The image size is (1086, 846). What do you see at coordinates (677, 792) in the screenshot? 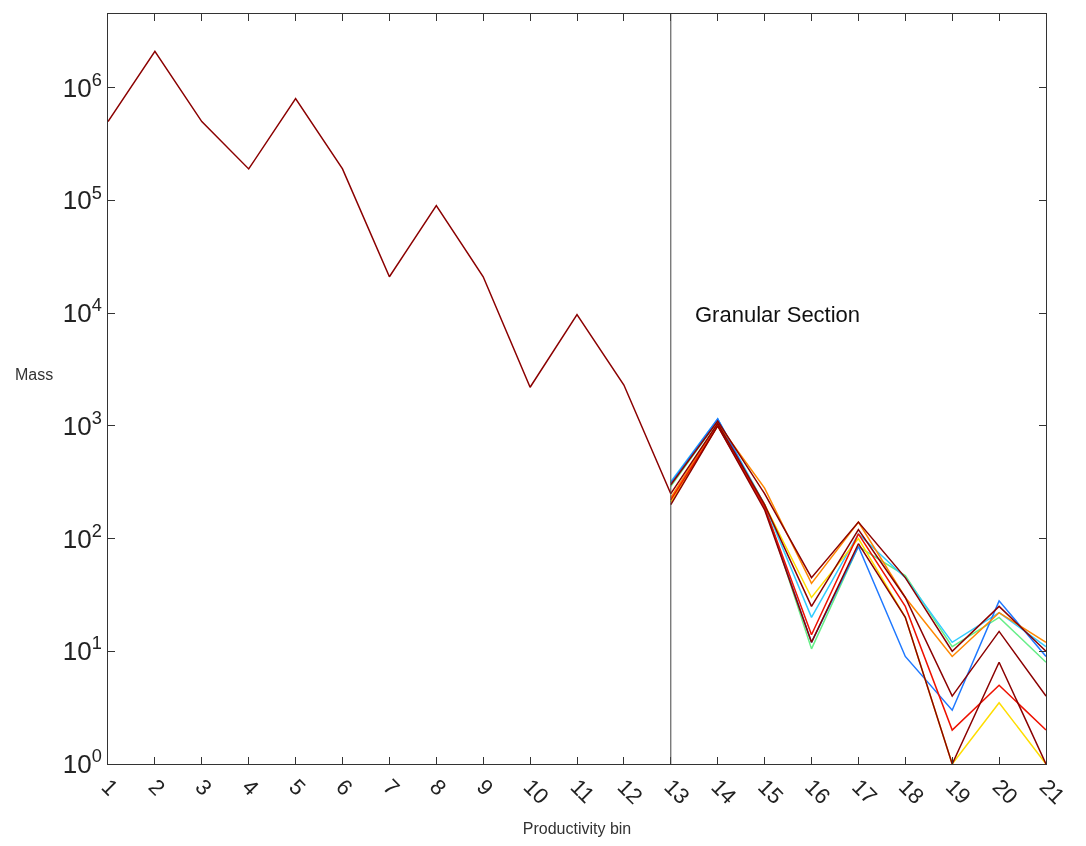
I see `x-tick-label: 13` at bounding box center [677, 792].